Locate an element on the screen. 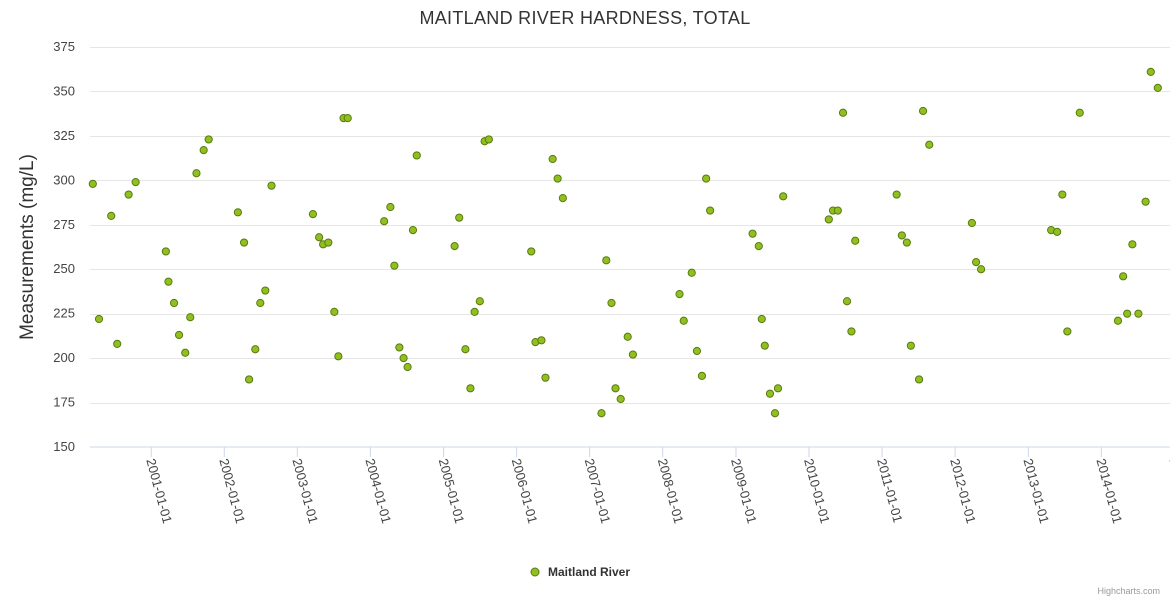 The width and height of the screenshot is (1170, 600). legend-item-maitland-river: Maitland River is located at coordinates (589, 572).